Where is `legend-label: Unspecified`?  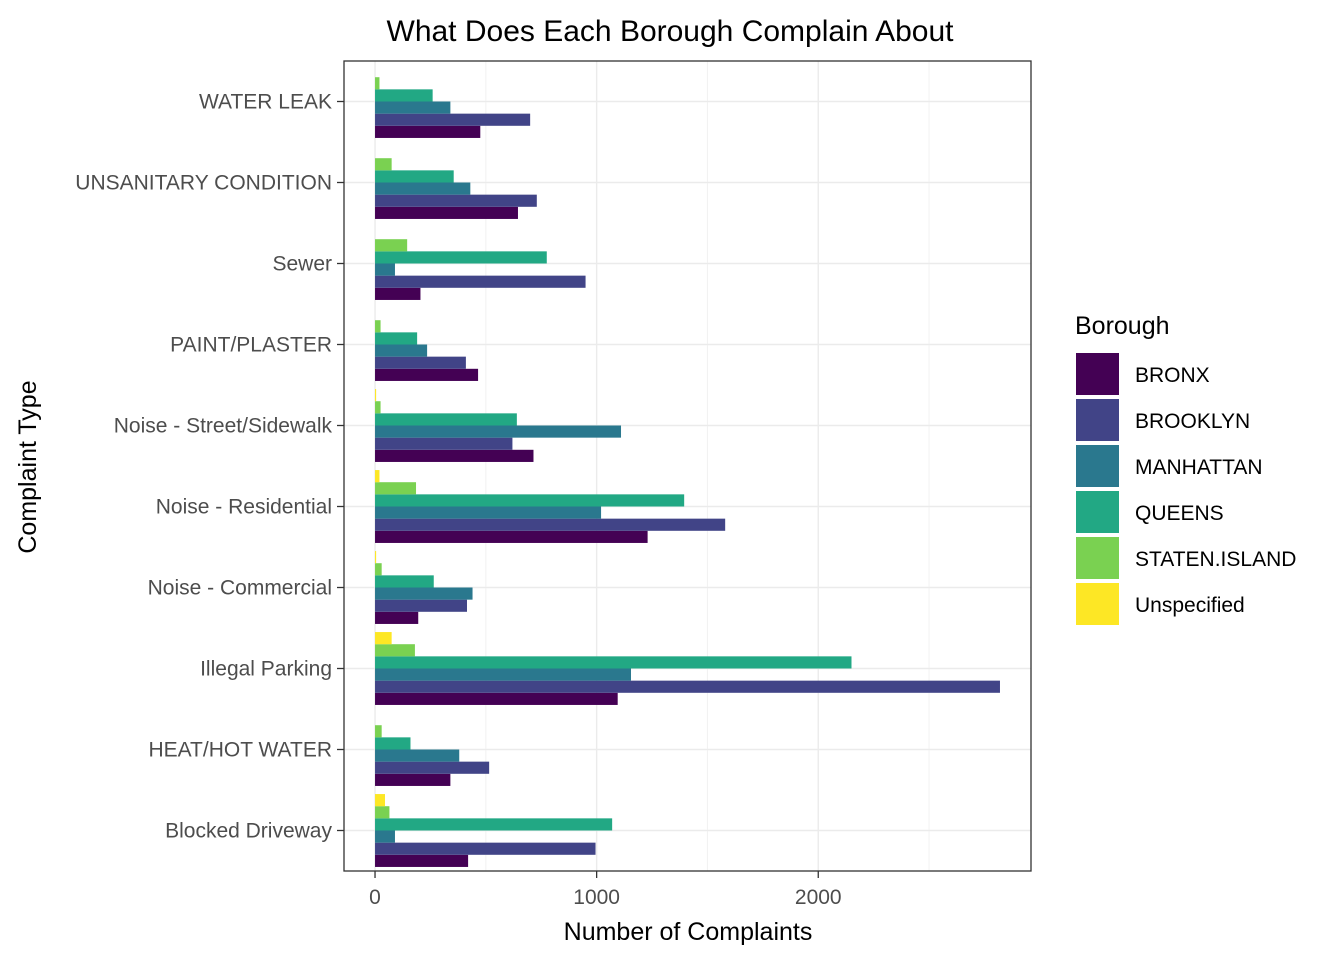 legend-label: Unspecified is located at coordinates (1190, 605).